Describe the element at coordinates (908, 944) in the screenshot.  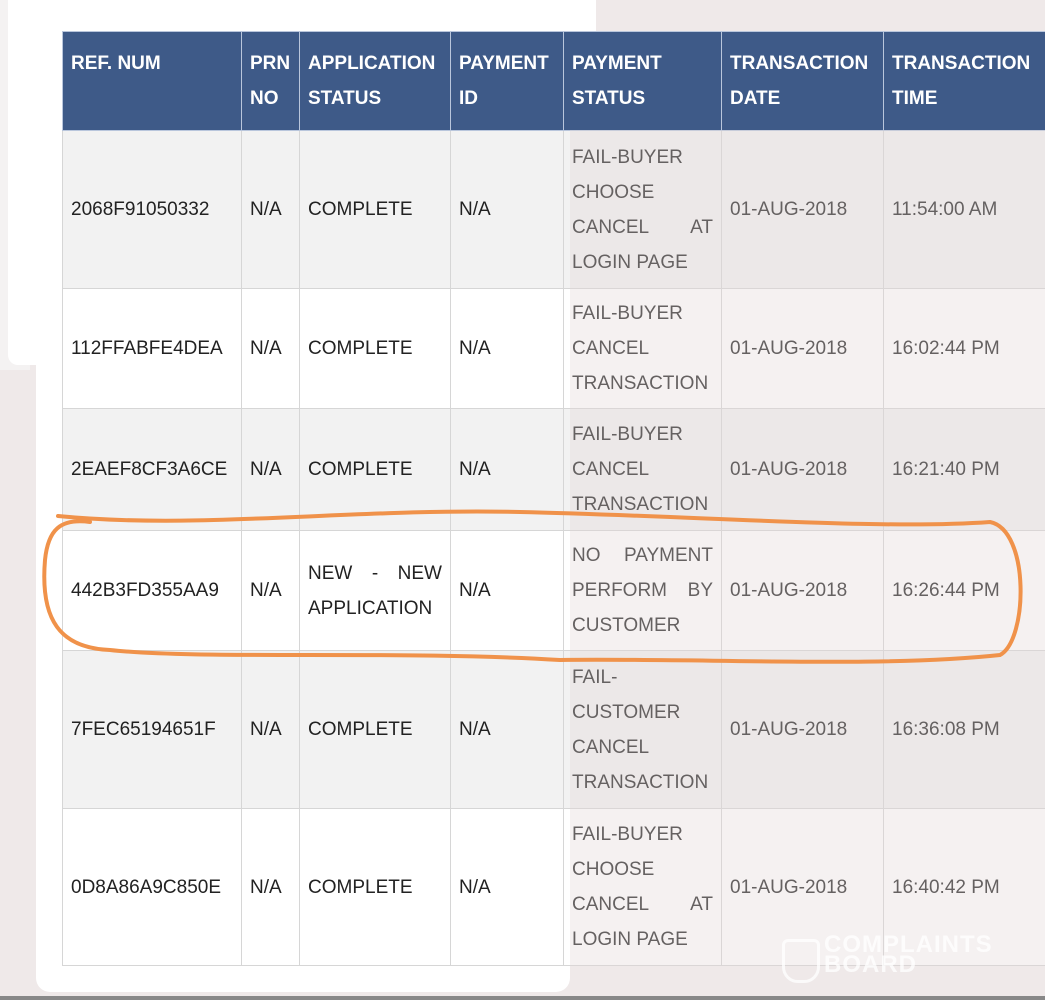
I see `watermark-line1: COMPLAINTS` at that location.